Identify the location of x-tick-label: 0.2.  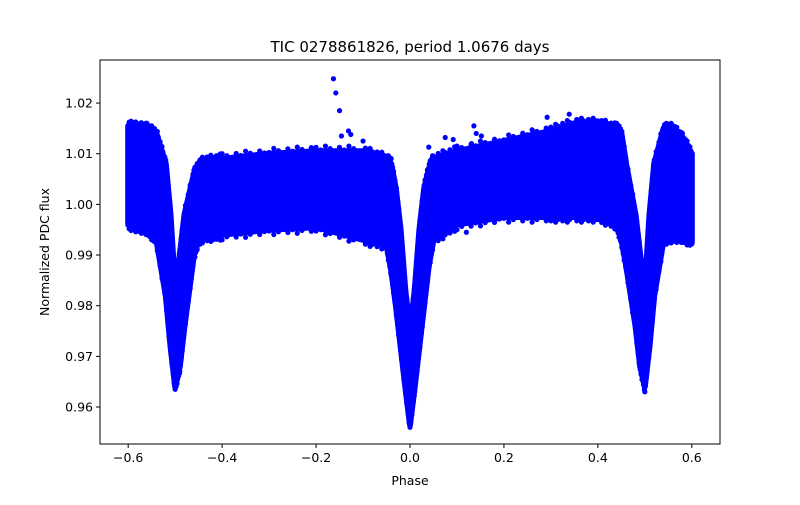
(504, 457).